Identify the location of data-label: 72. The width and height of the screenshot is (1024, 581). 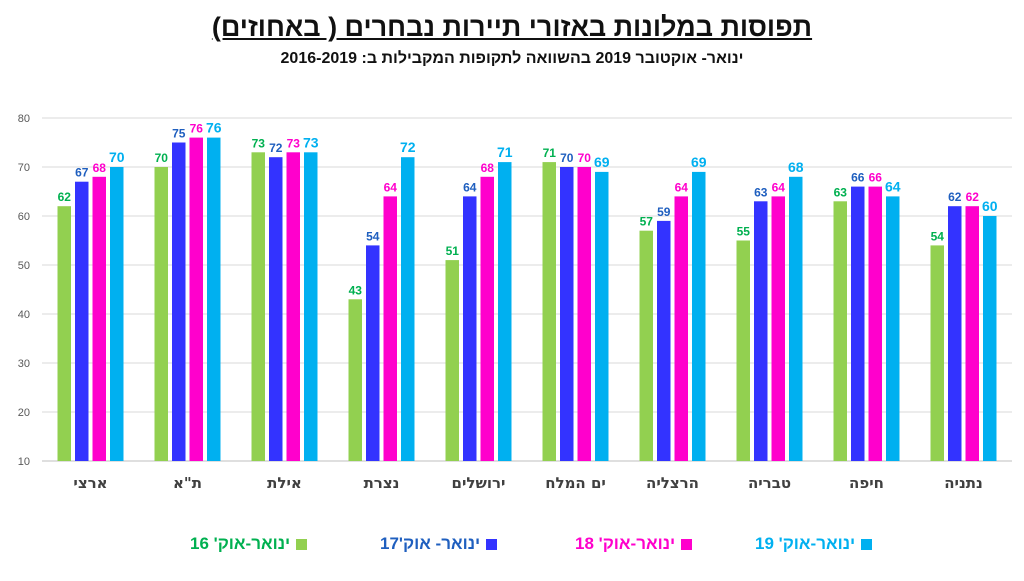
(276, 148).